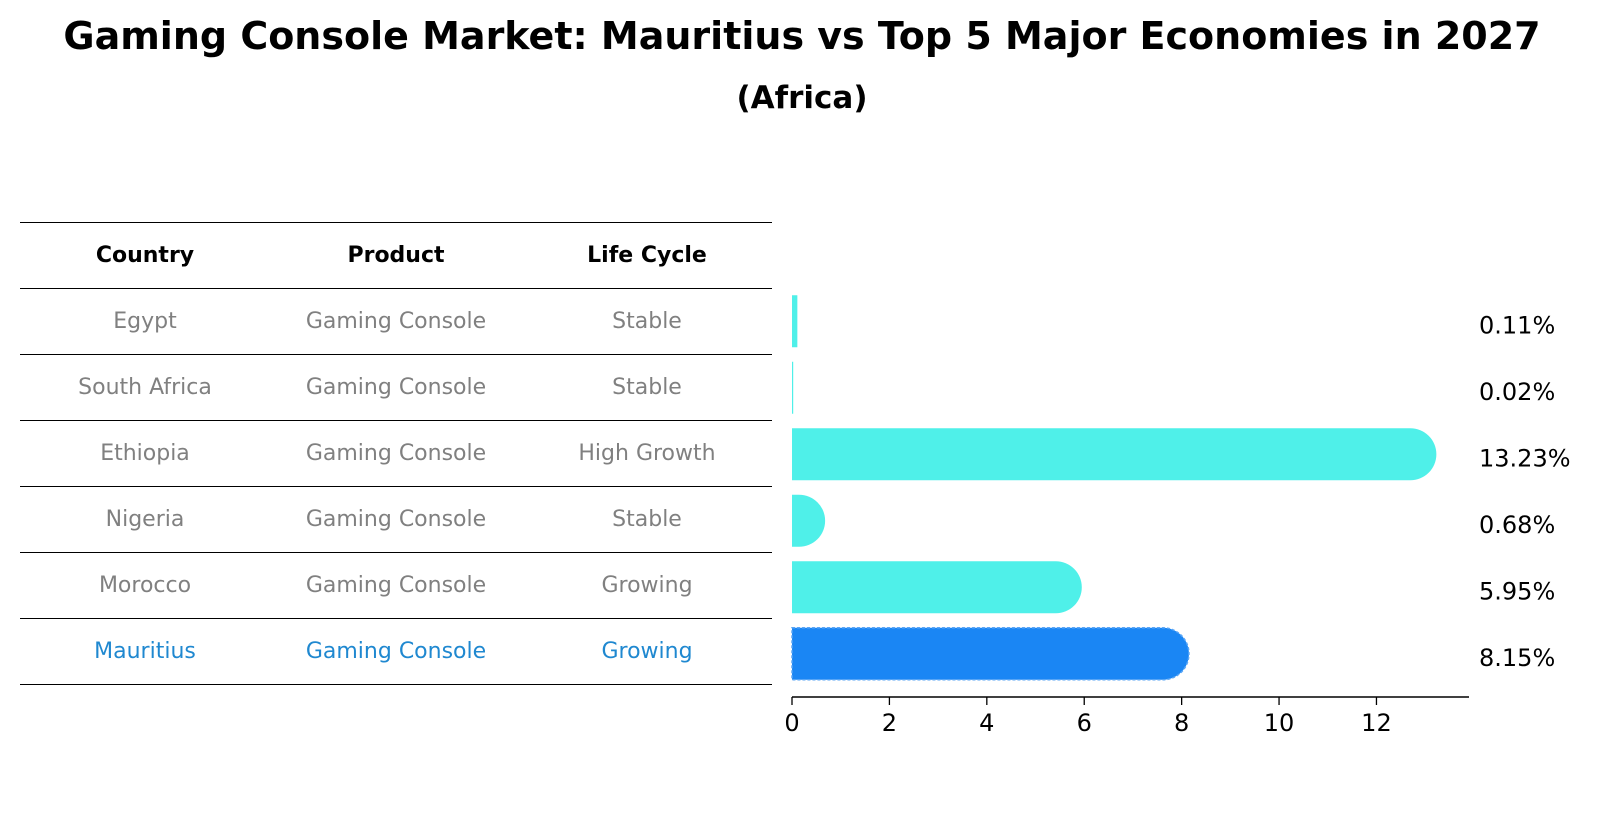  What do you see at coordinates (1376, 723) in the screenshot?
I see `x-tick-label: 12` at bounding box center [1376, 723].